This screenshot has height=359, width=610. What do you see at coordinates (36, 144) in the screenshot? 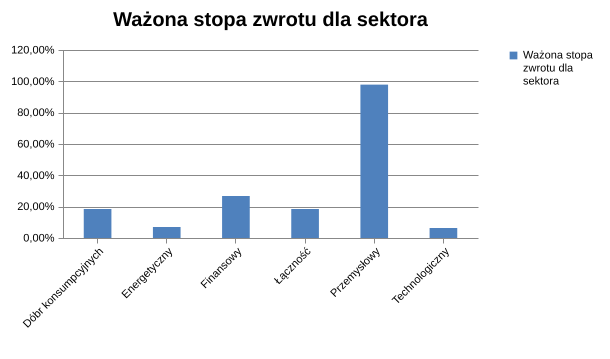
I see `y-tick-label: 60,00%` at bounding box center [36, 144].